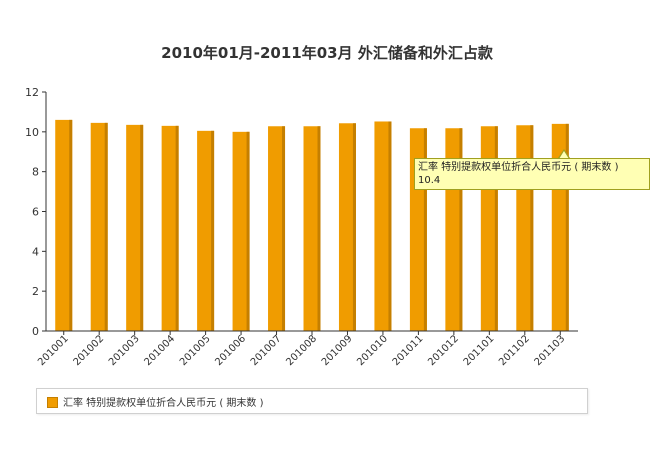 The width and height of the screenshot is (654, 454). What do you see at coordinates (159, 350) in the screenshot?
I see `x-tick-label: 201004` at bounding box center [159, 350].